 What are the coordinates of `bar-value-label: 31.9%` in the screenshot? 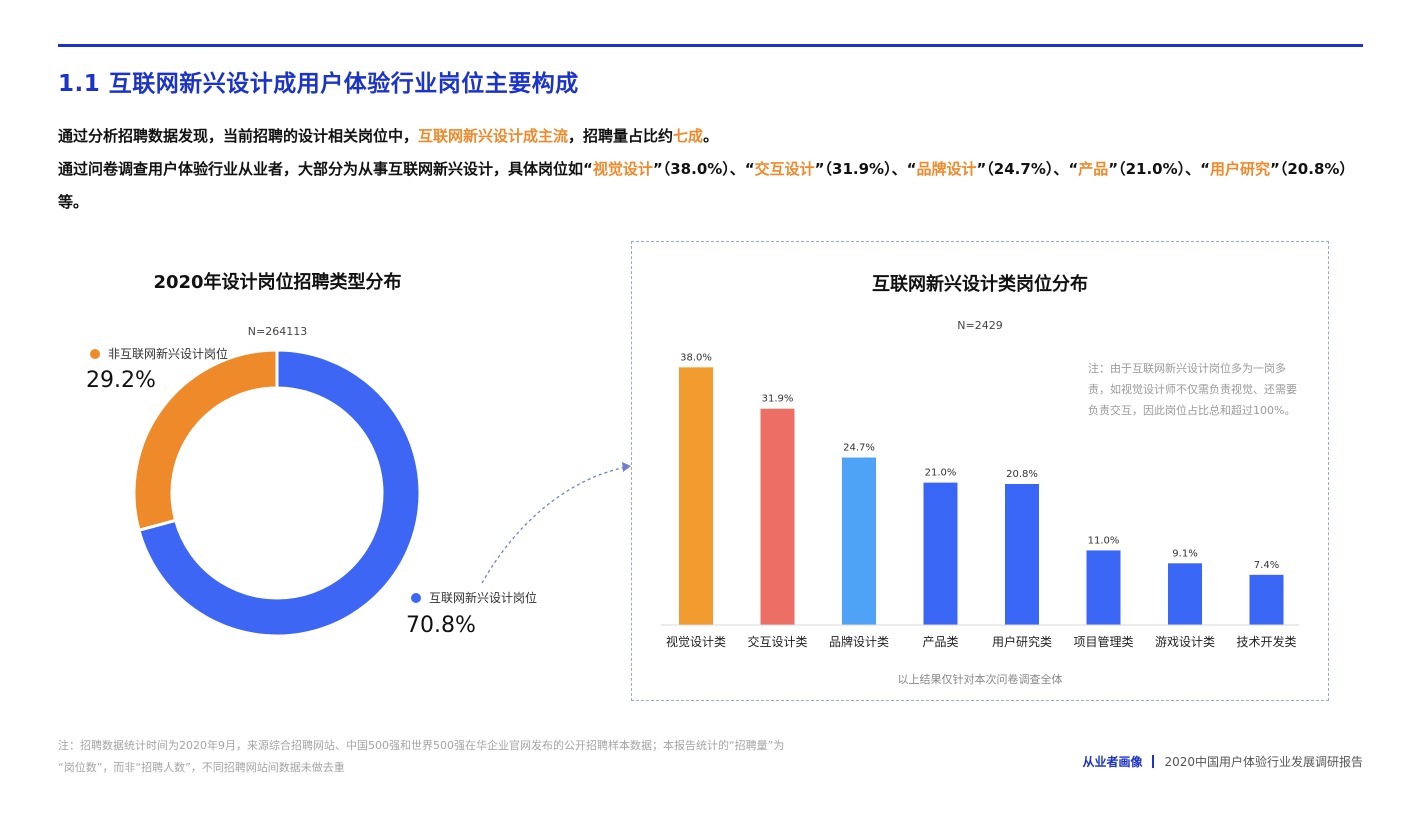 It's located at (778, 399).